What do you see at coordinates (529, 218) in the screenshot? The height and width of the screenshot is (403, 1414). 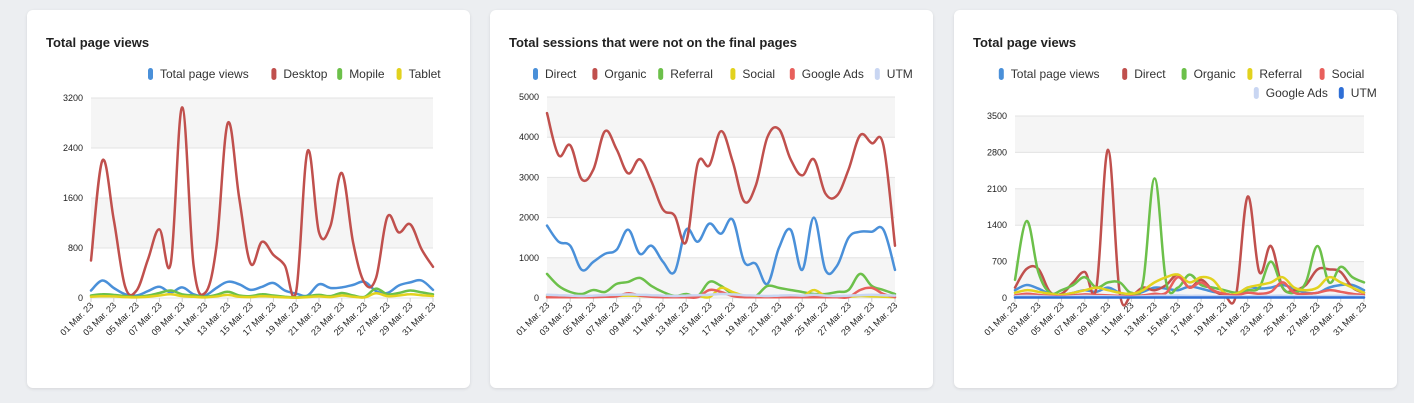 I see `y-tick-label: 2000` at bounding box center [529, 218].